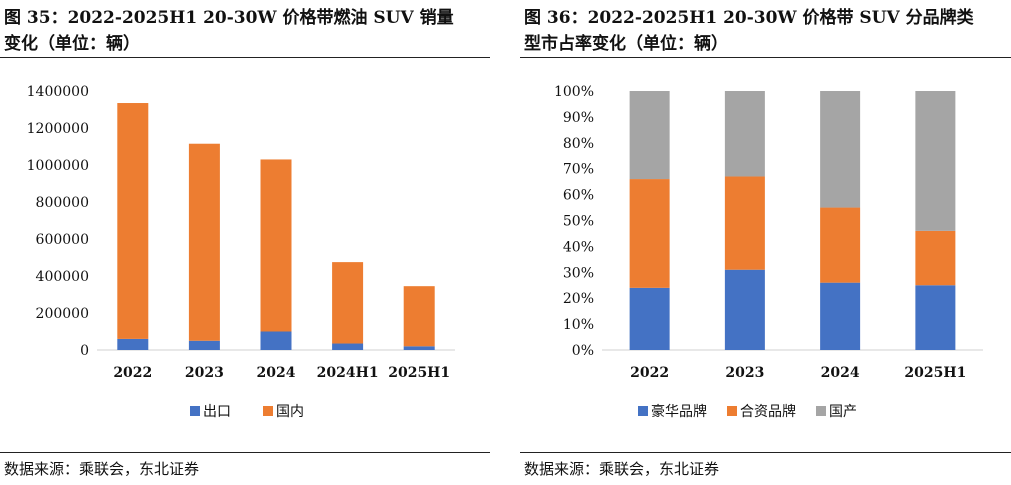  I want to click on y-tick-label: 70%, so click(578, 170).